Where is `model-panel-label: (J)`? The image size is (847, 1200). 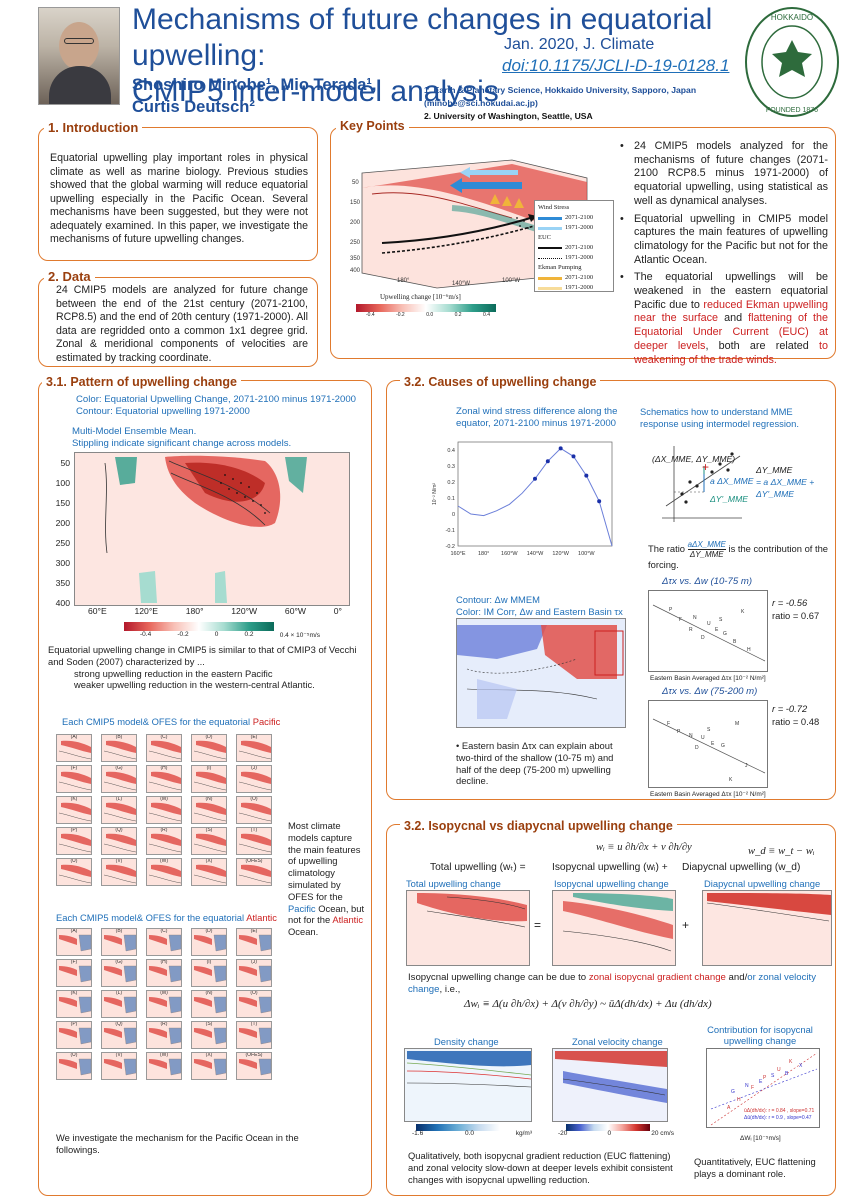 model-panel-label: (J) is located at coordinates (254, 768).